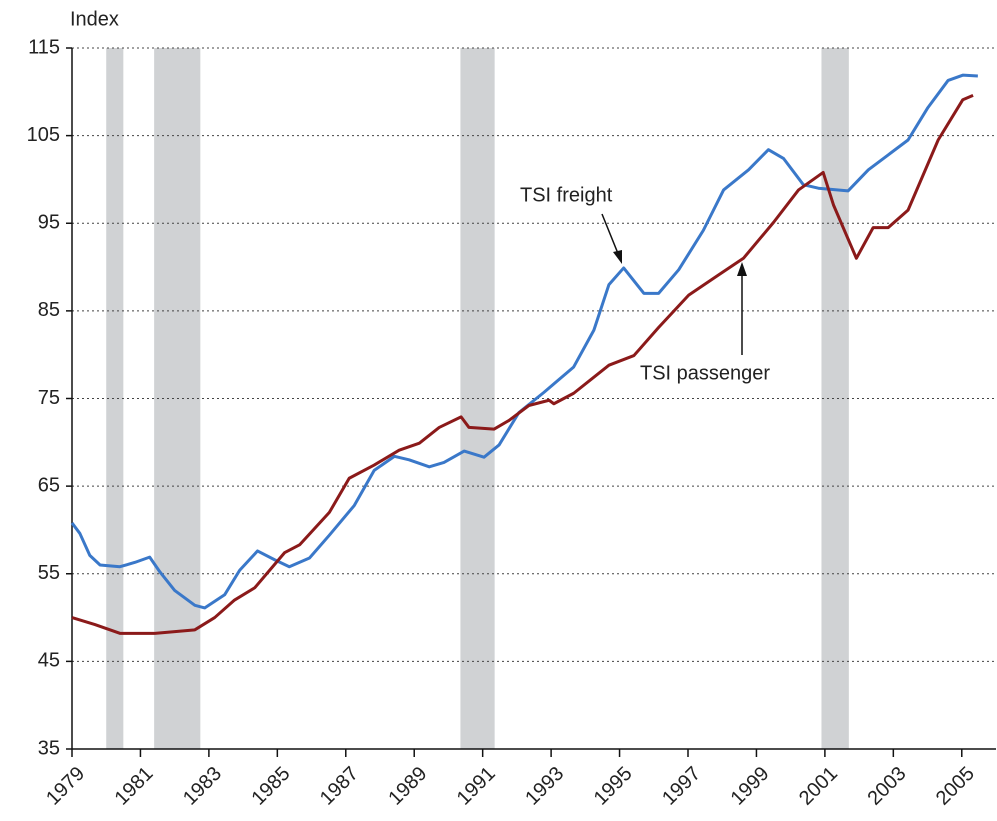 This screenshot has height=821, width=997. Describe the element at coordinates (43, 135) in the screenshot. I see `y-tick-label: 105` at that location.